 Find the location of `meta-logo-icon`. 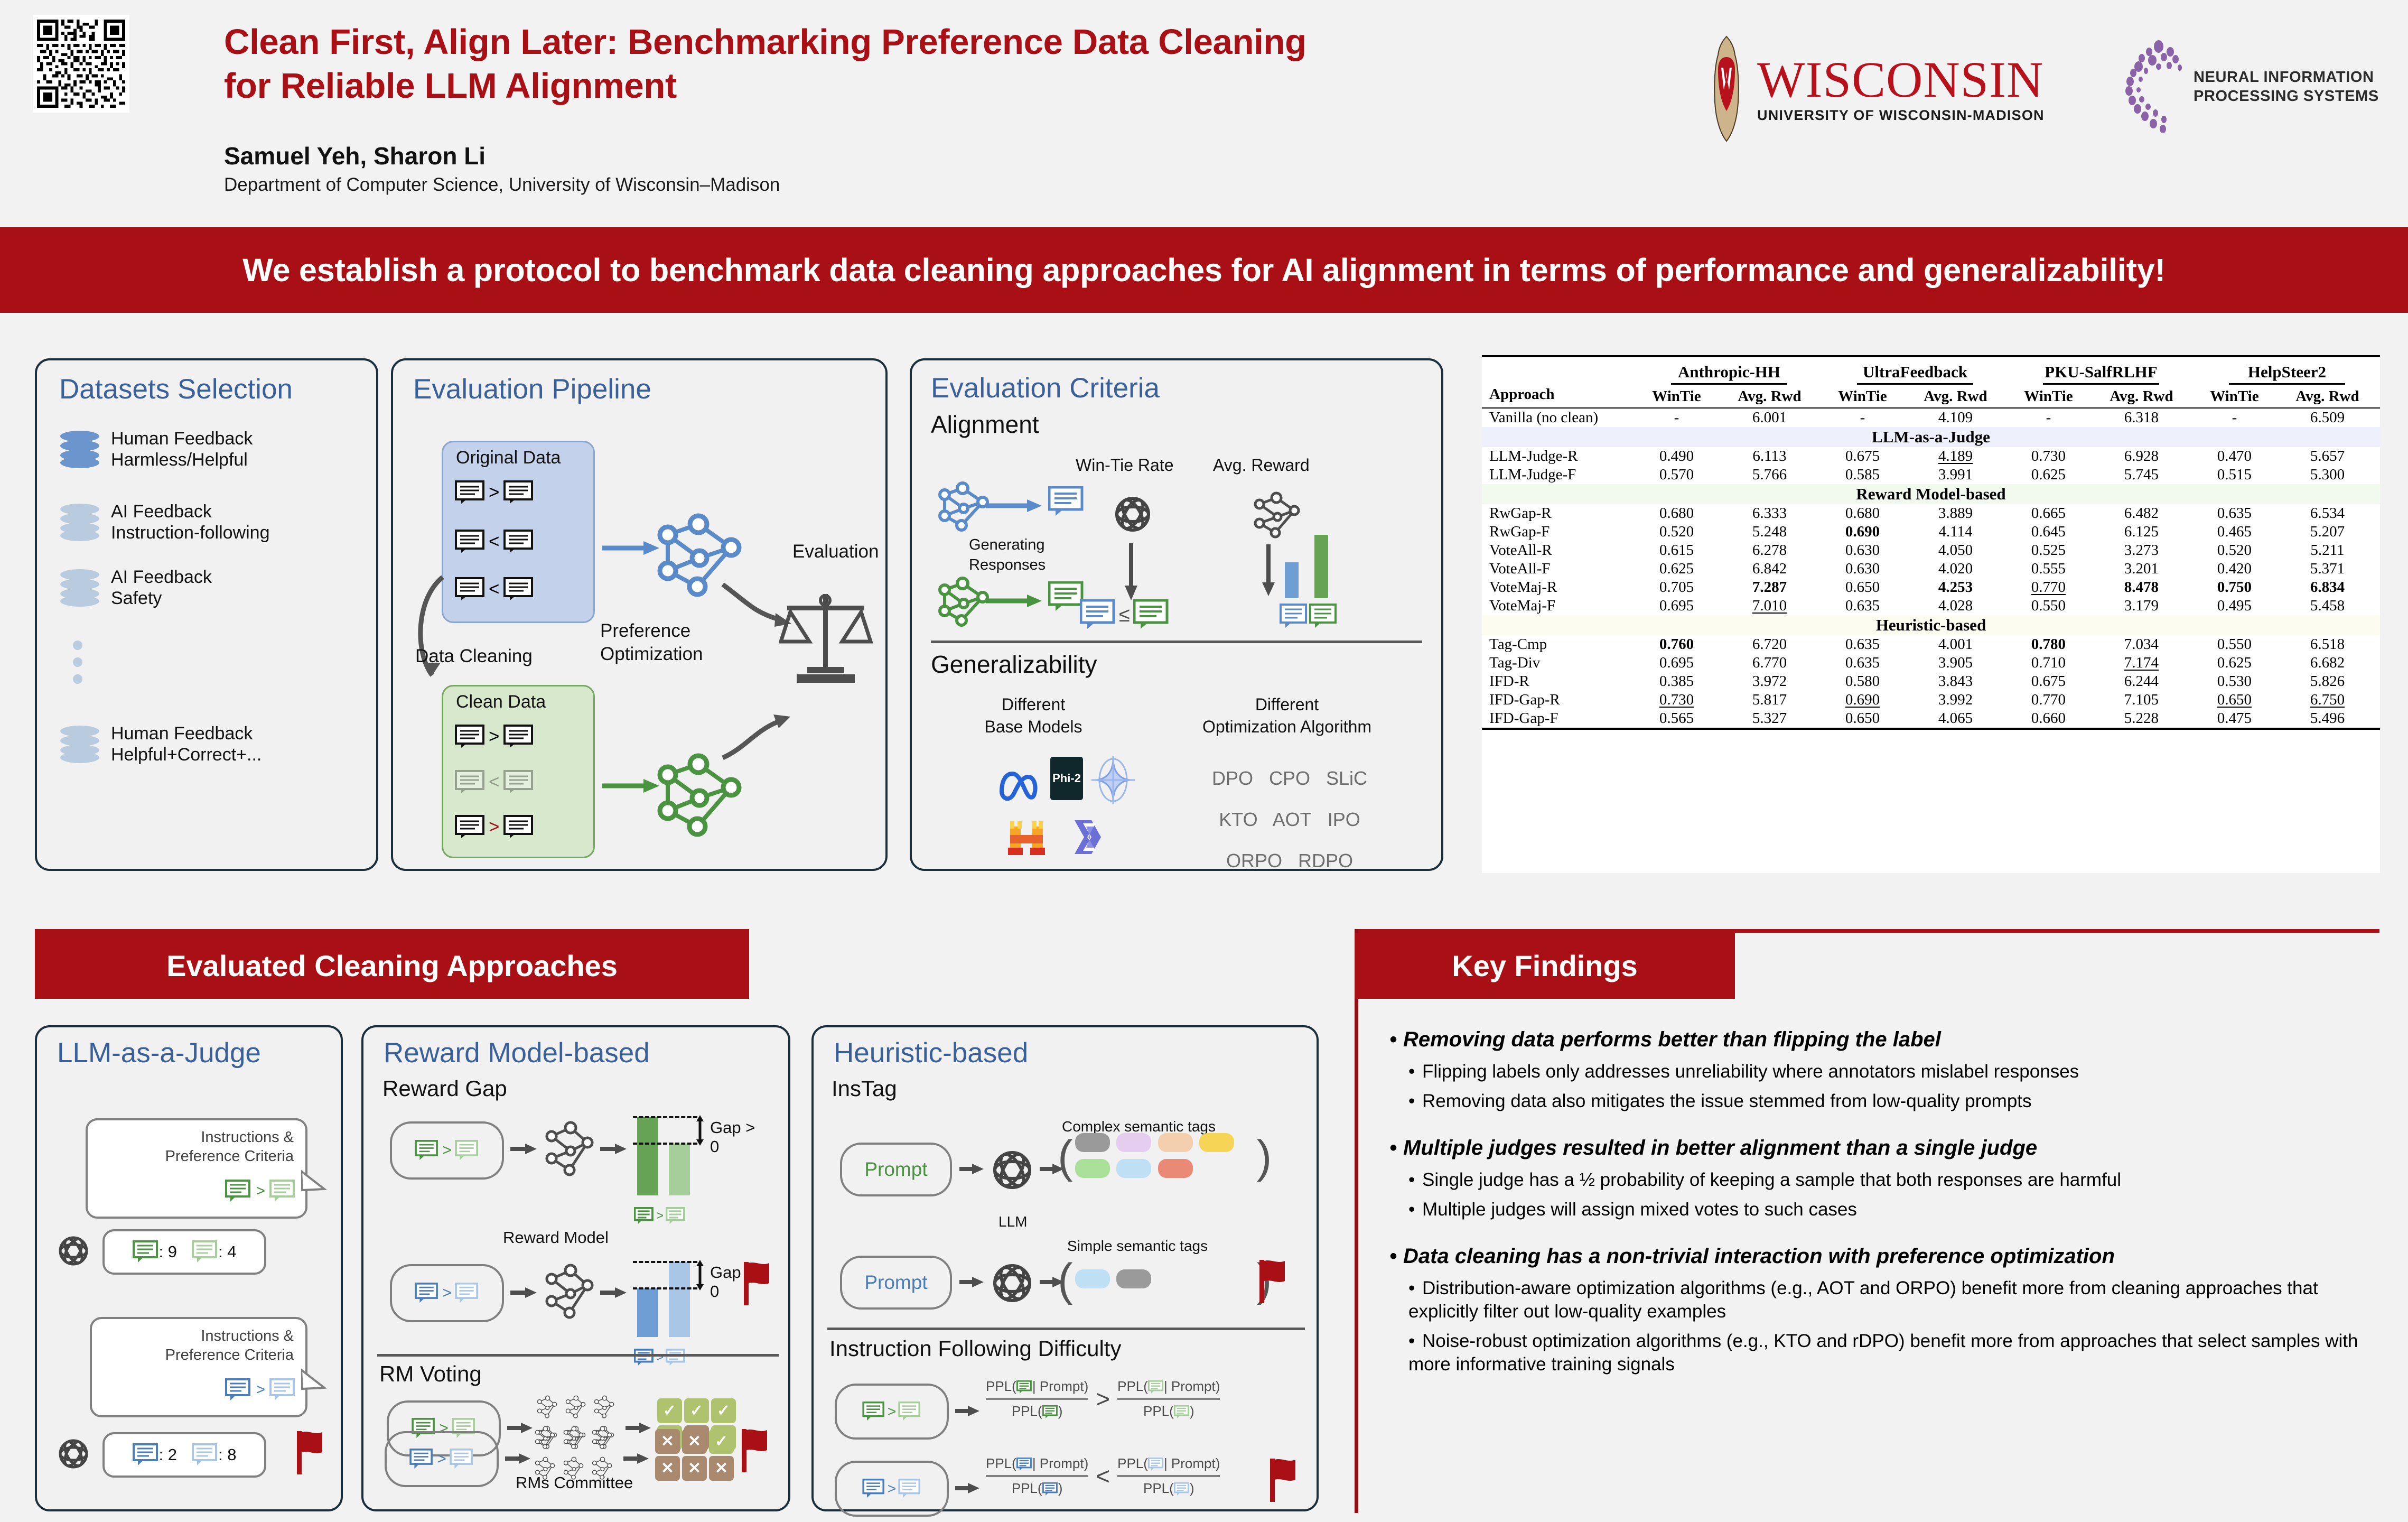

meta-logo-icon is located at coordinates (1018, 786).